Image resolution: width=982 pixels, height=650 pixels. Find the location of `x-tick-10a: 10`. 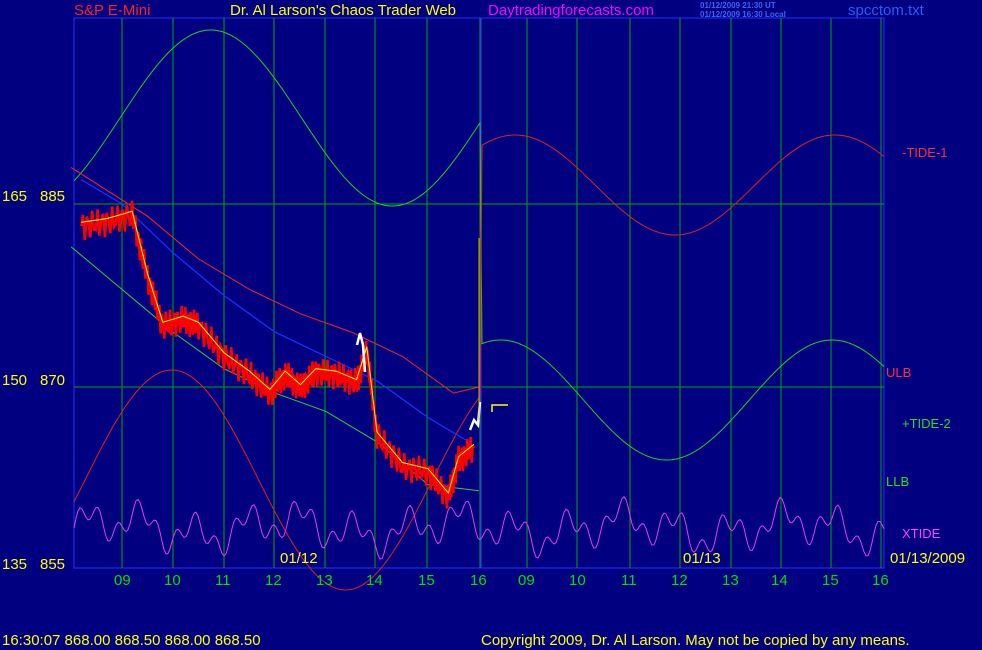

x-tick-10a: 10 is located at coordinates (172, 580).